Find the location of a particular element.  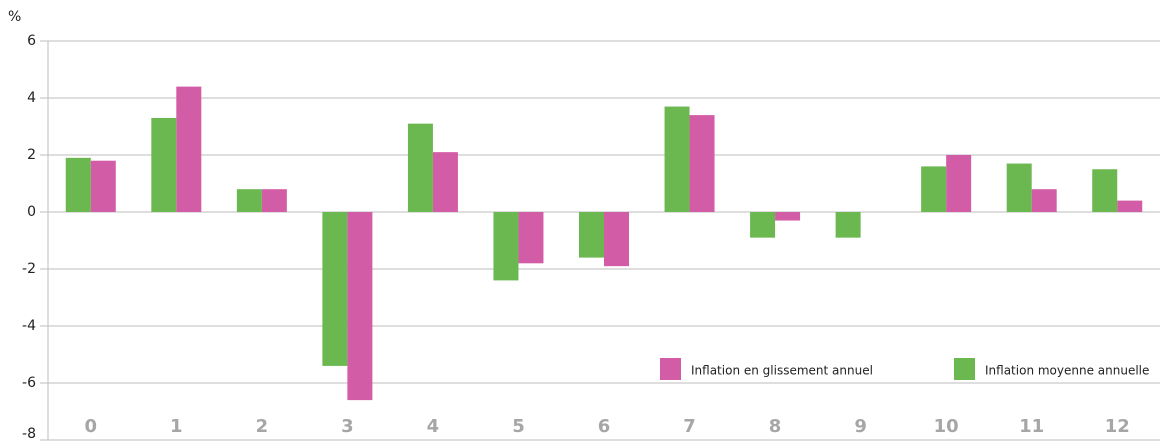

x-tick-label: 10 is located at coordinates (946, 426).